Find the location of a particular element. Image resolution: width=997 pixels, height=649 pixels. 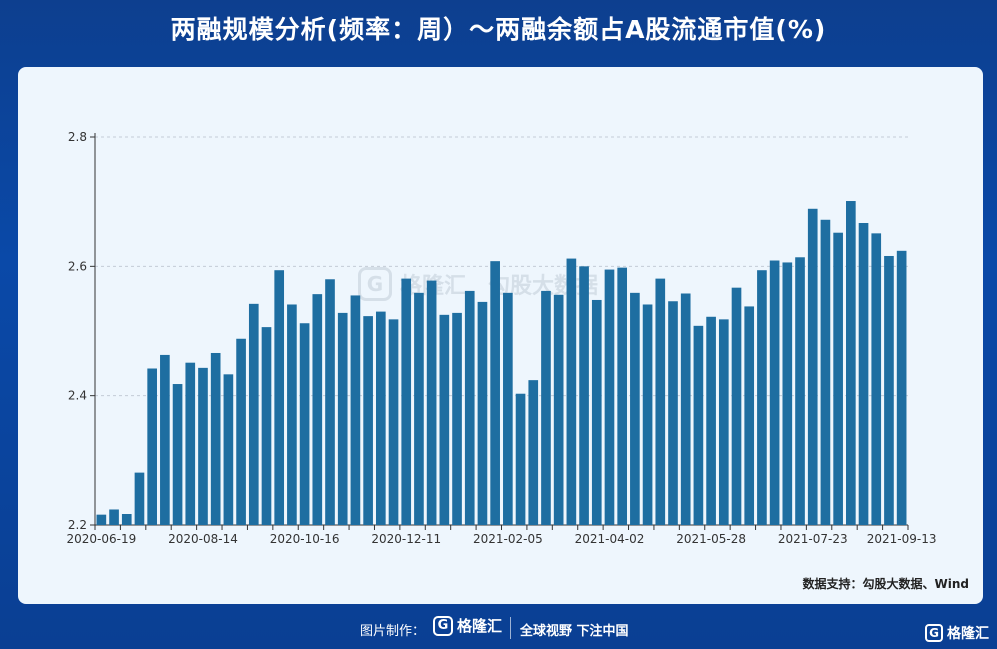

x-tick-label: 2020-08-14 is located at coordinates (203, 539).